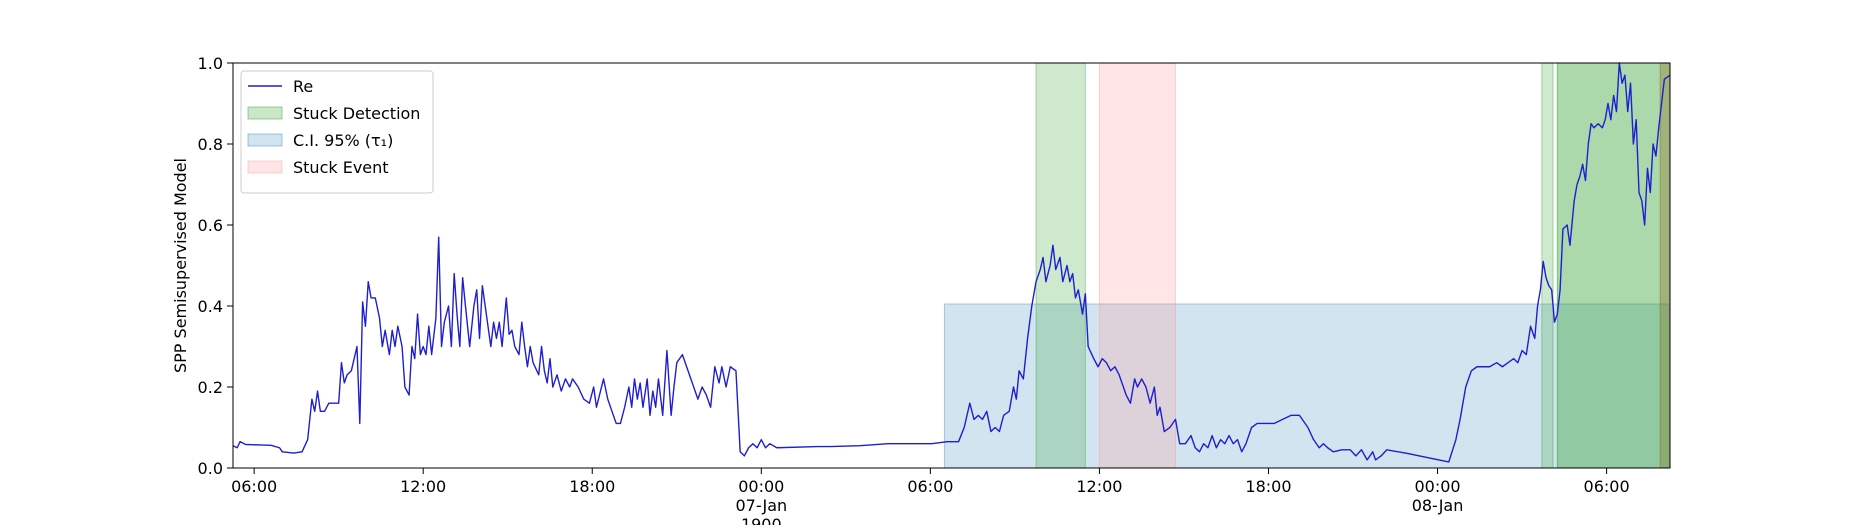 This screenshot has height=525, width=1850. I want to click on y-tick-label-2: 0.4, so click(210, 306).